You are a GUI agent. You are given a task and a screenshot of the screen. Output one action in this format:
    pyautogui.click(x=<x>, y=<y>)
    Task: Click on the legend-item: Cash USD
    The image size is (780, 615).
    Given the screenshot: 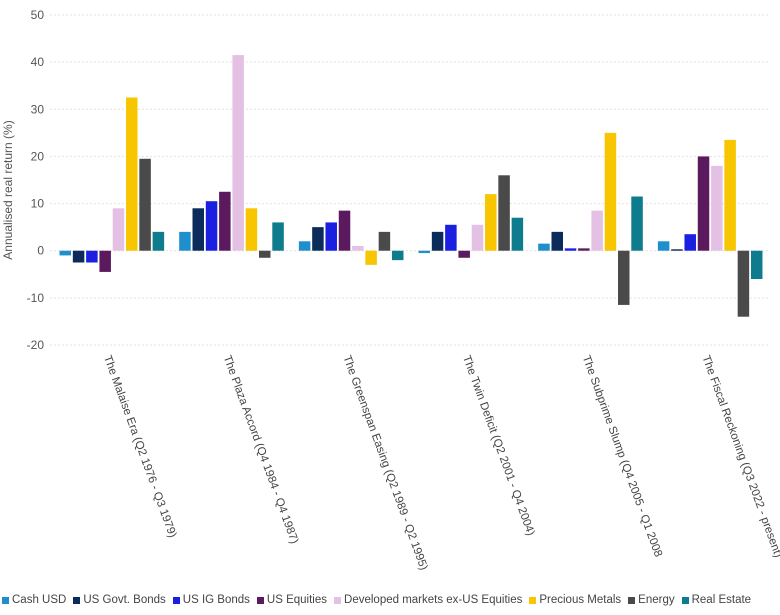 What is the action you would take?
    pyautogui.click(x=34, y=600)
    